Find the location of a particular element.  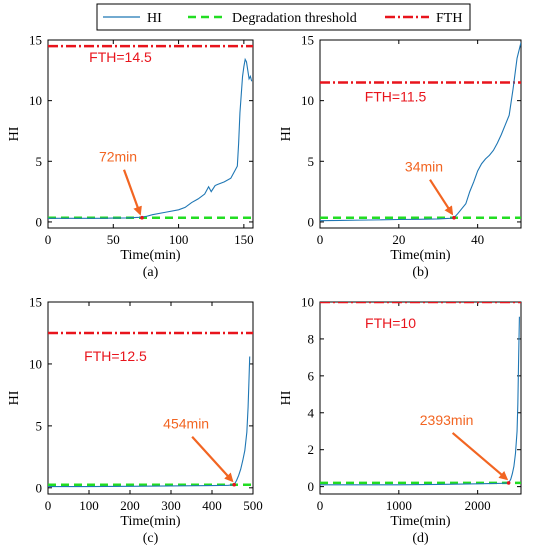

x-tick-label: 500 is located at coordinates (253, 505).